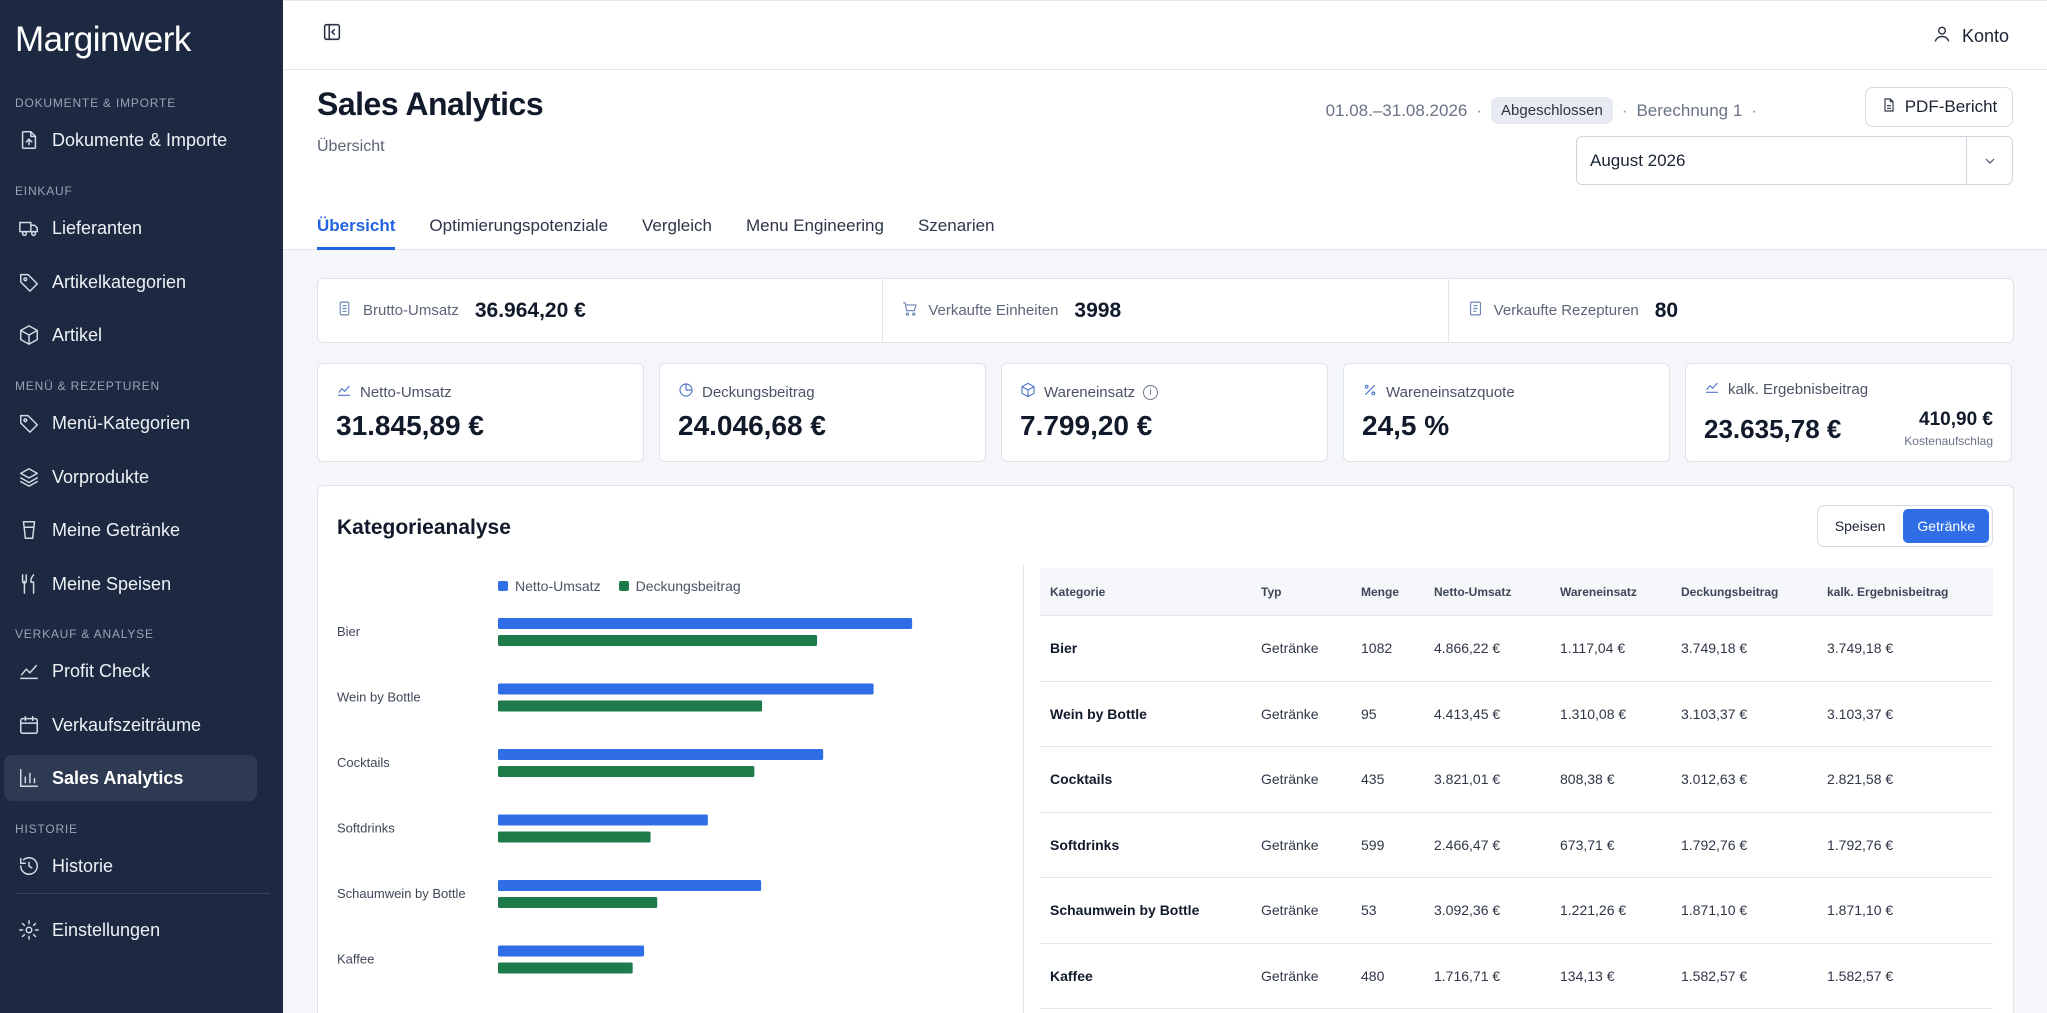  What do you see at coordinates (1587, 844) in the screenshot?
I see `table-cell: 673,71 €` at bounding box center [1587, 844].